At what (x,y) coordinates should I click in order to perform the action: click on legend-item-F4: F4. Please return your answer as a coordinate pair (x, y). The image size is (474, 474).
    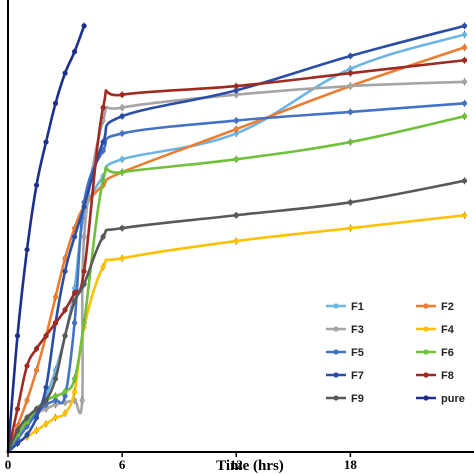
    Looking at the image, I should click on (435, 330).